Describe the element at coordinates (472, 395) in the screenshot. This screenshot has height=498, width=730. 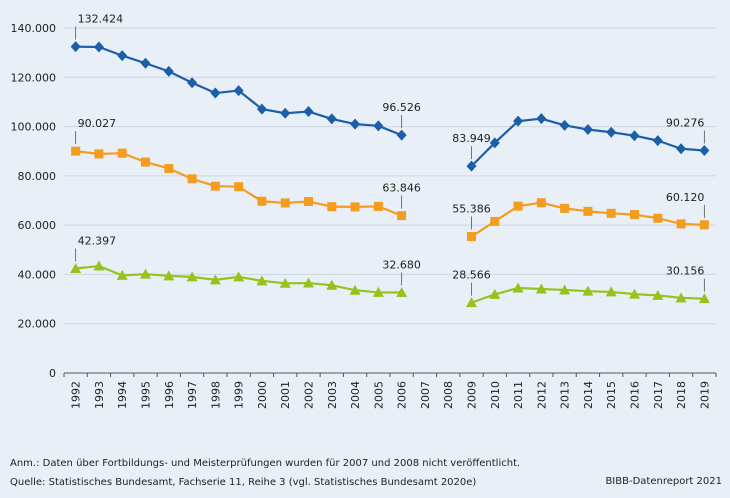
I see `x-tick-label: 2009` at that location.